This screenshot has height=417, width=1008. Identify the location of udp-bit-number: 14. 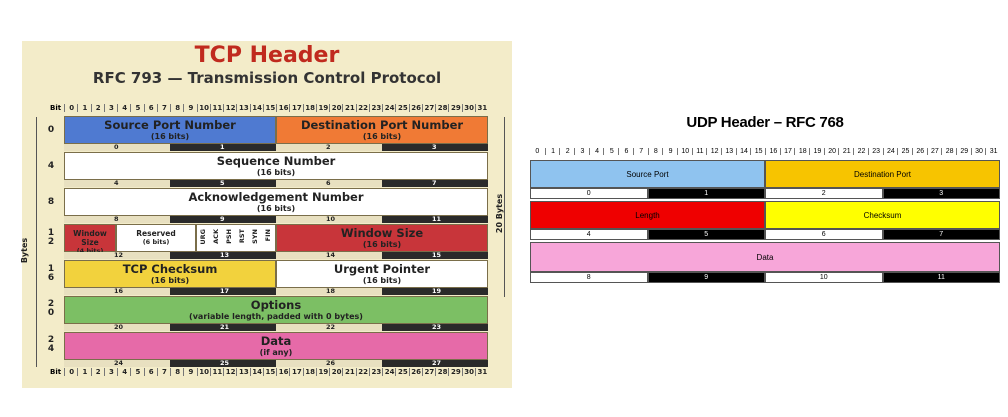
(743, 151).